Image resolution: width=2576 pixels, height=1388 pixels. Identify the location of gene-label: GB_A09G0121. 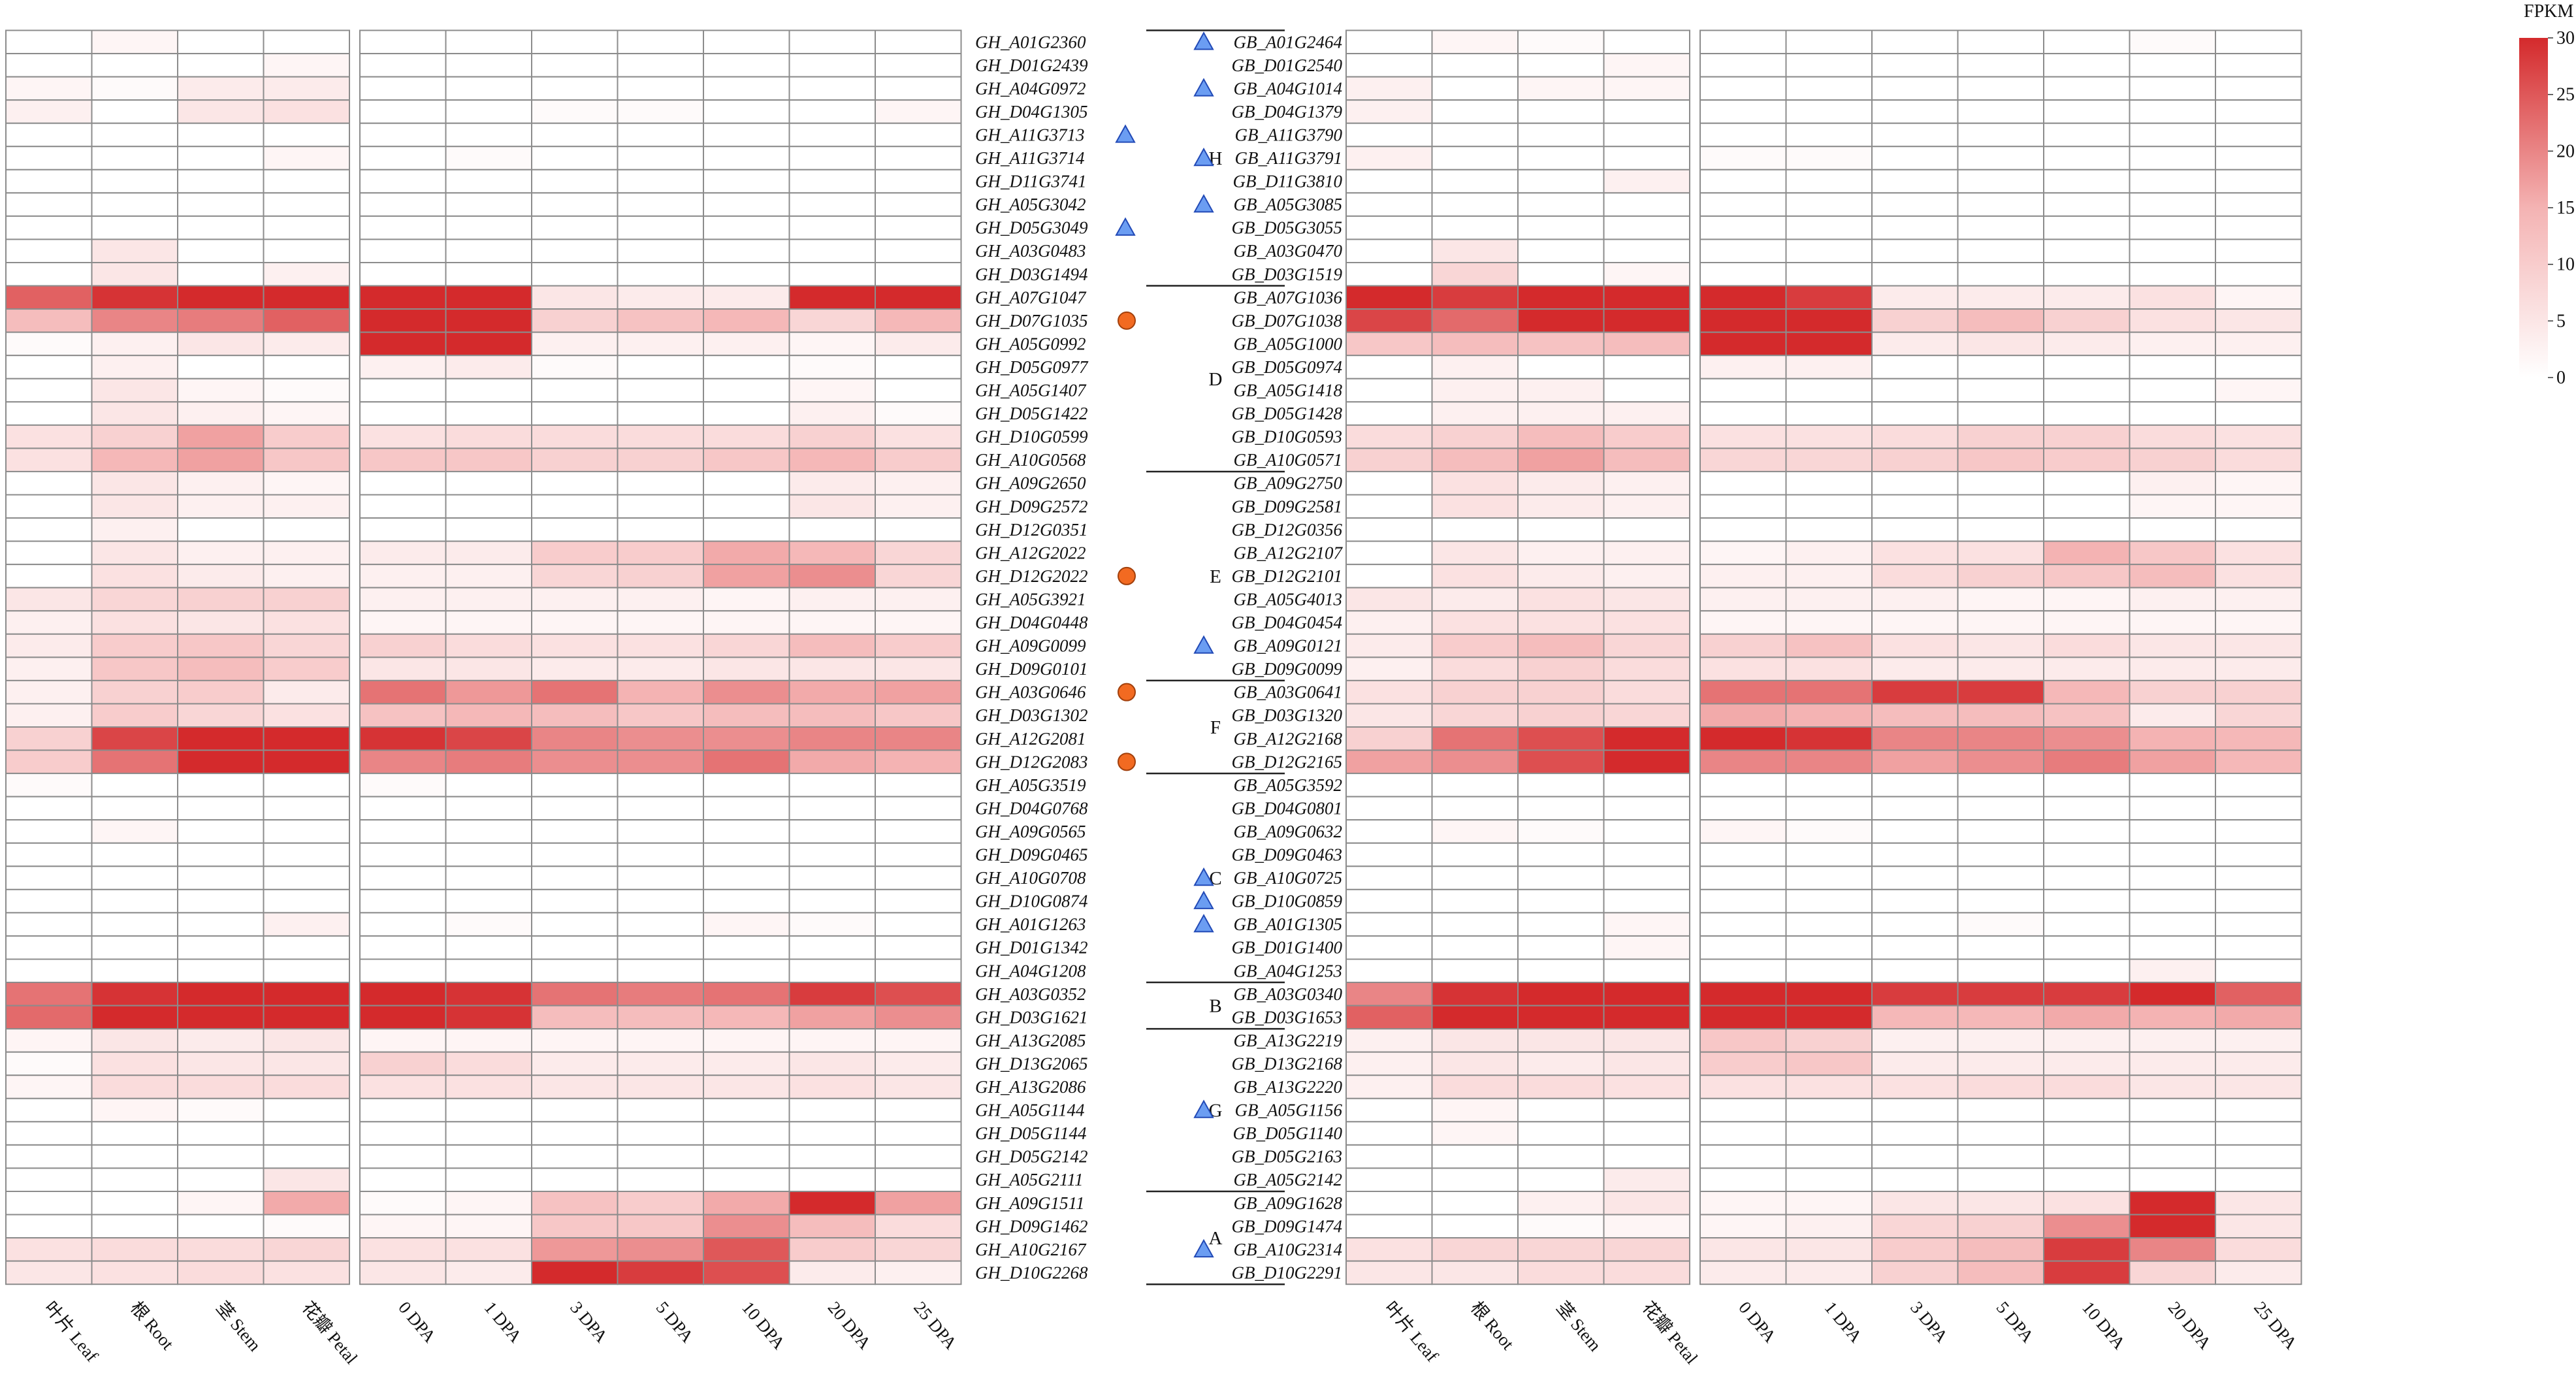
(1288, 646).